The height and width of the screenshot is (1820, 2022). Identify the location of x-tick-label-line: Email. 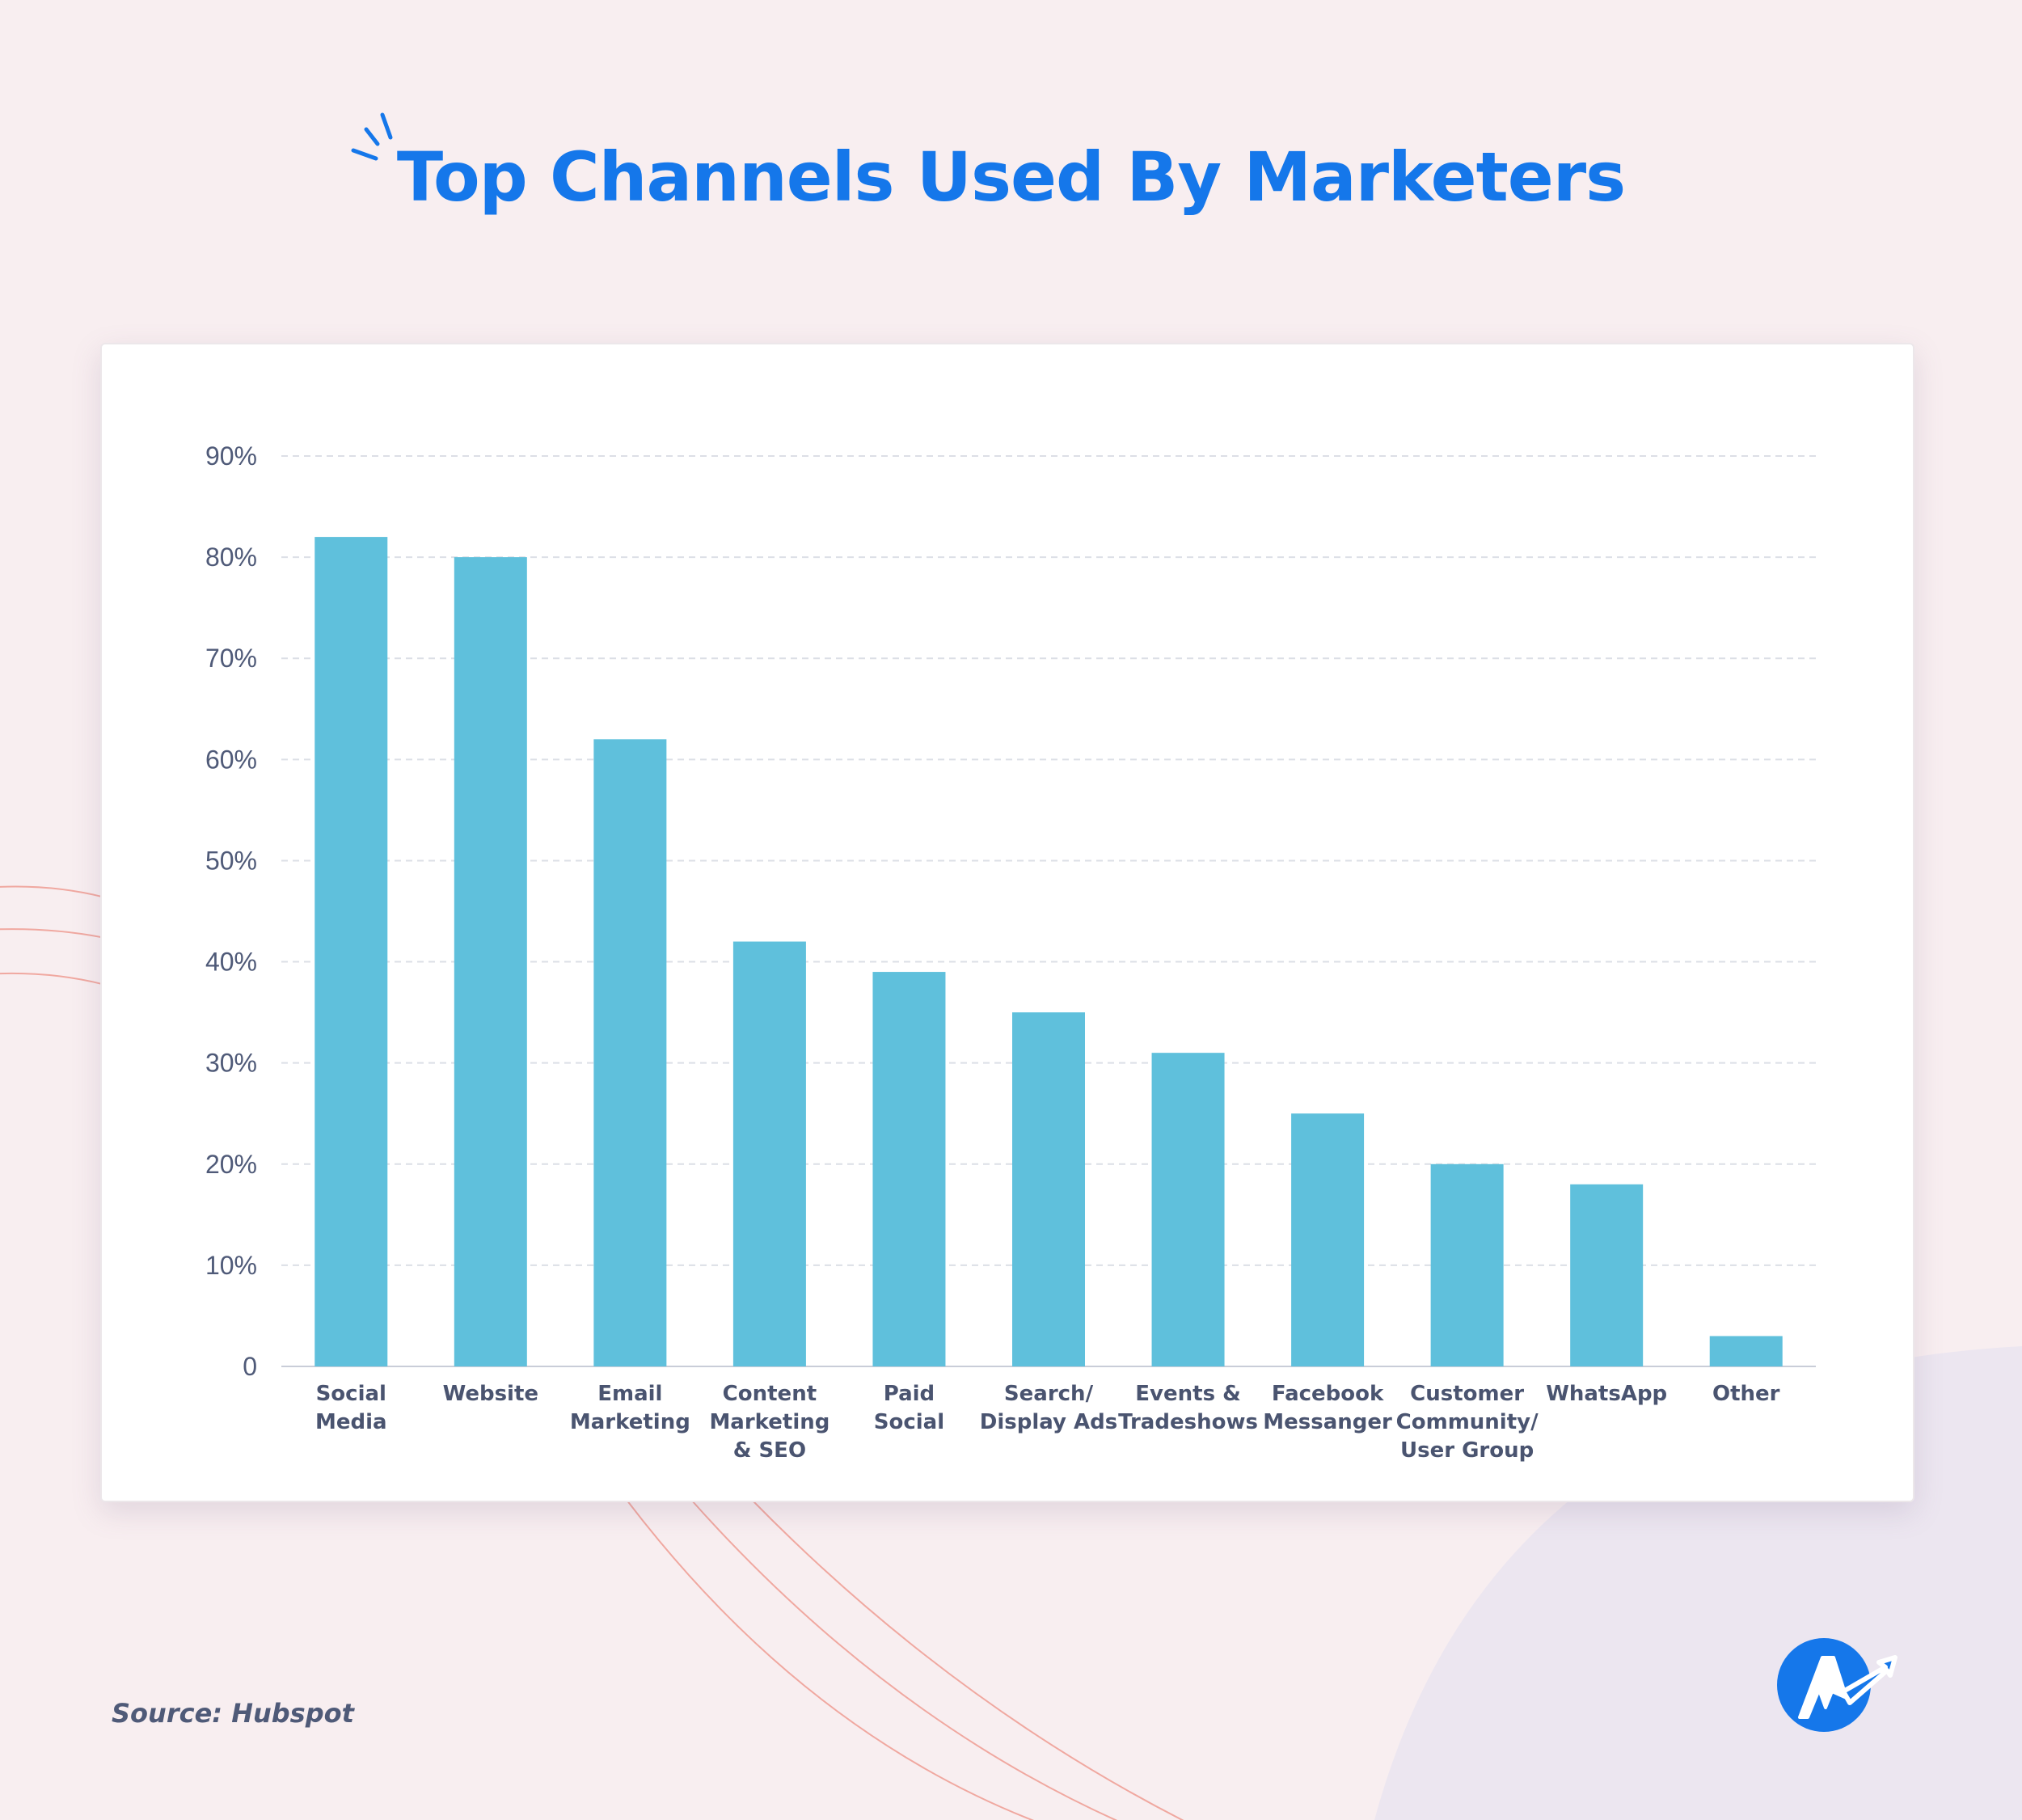
(629, 1394).